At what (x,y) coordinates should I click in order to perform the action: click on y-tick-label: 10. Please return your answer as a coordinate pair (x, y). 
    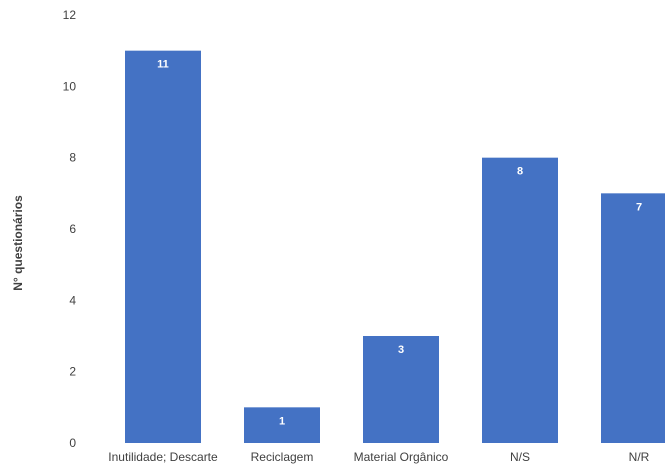
    Looking at the image, I should click on (70, 86).